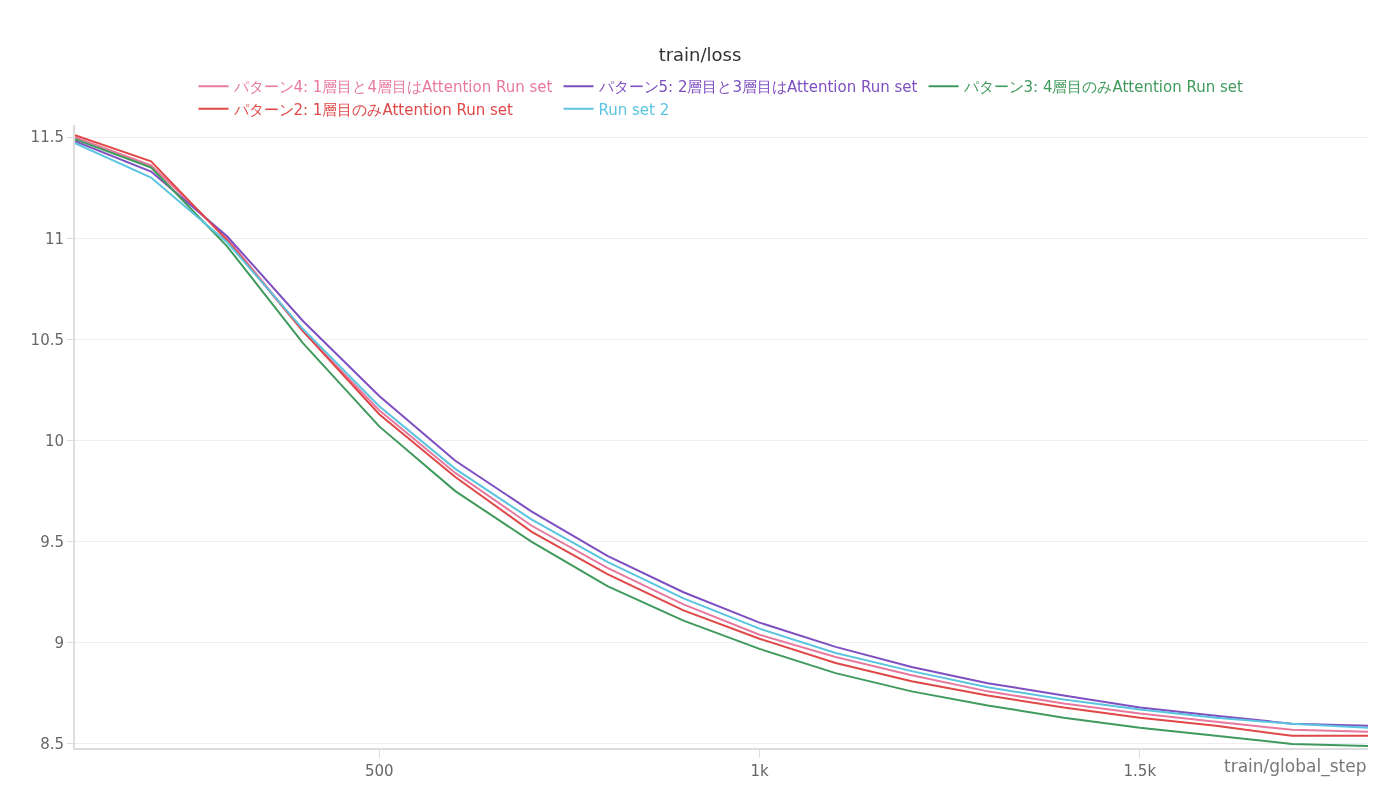  Describe the element at coordinates (1140, 771) in the screenshot. I see `x-tick-label: 1.5k` at that location.